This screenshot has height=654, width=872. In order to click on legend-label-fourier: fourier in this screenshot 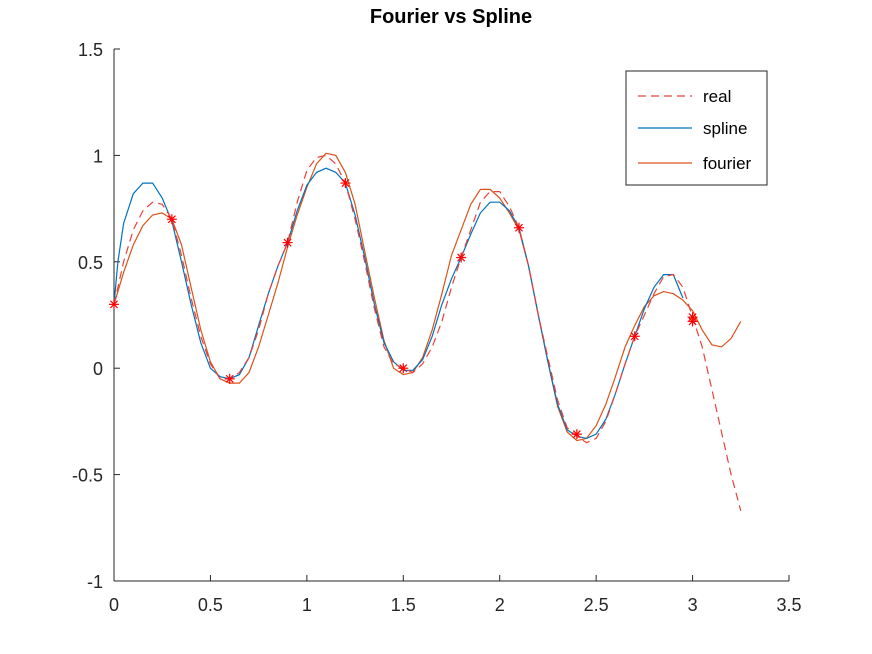, I will do `click(727, 163)`.